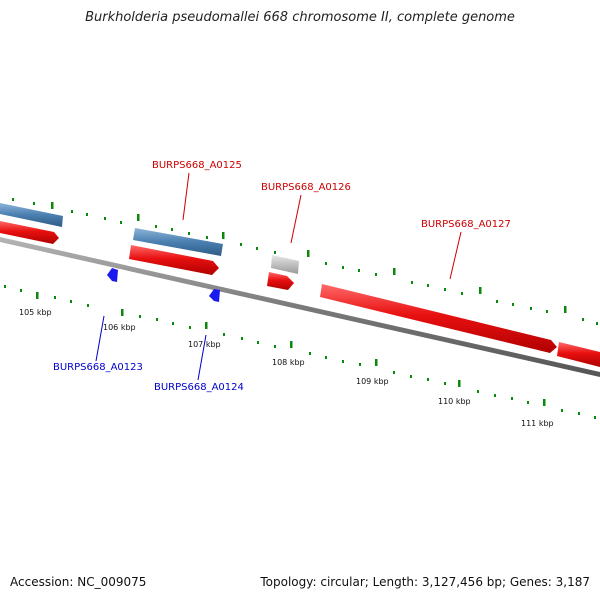 Image resolution: width=600 pixels, height=600 pixels. I want to click on red-cds-a0126, so click(280, 281).